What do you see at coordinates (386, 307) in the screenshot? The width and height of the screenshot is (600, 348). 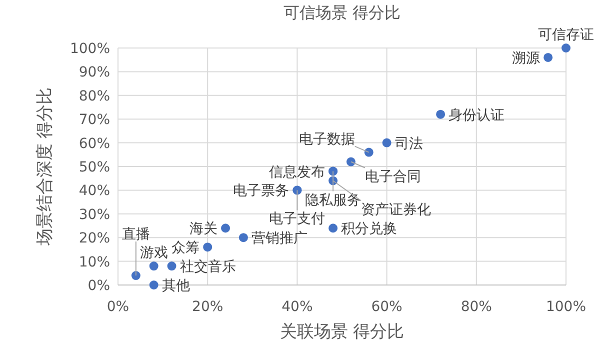 I see `x-tick-label: 60%` at bounding box center [386, 307].